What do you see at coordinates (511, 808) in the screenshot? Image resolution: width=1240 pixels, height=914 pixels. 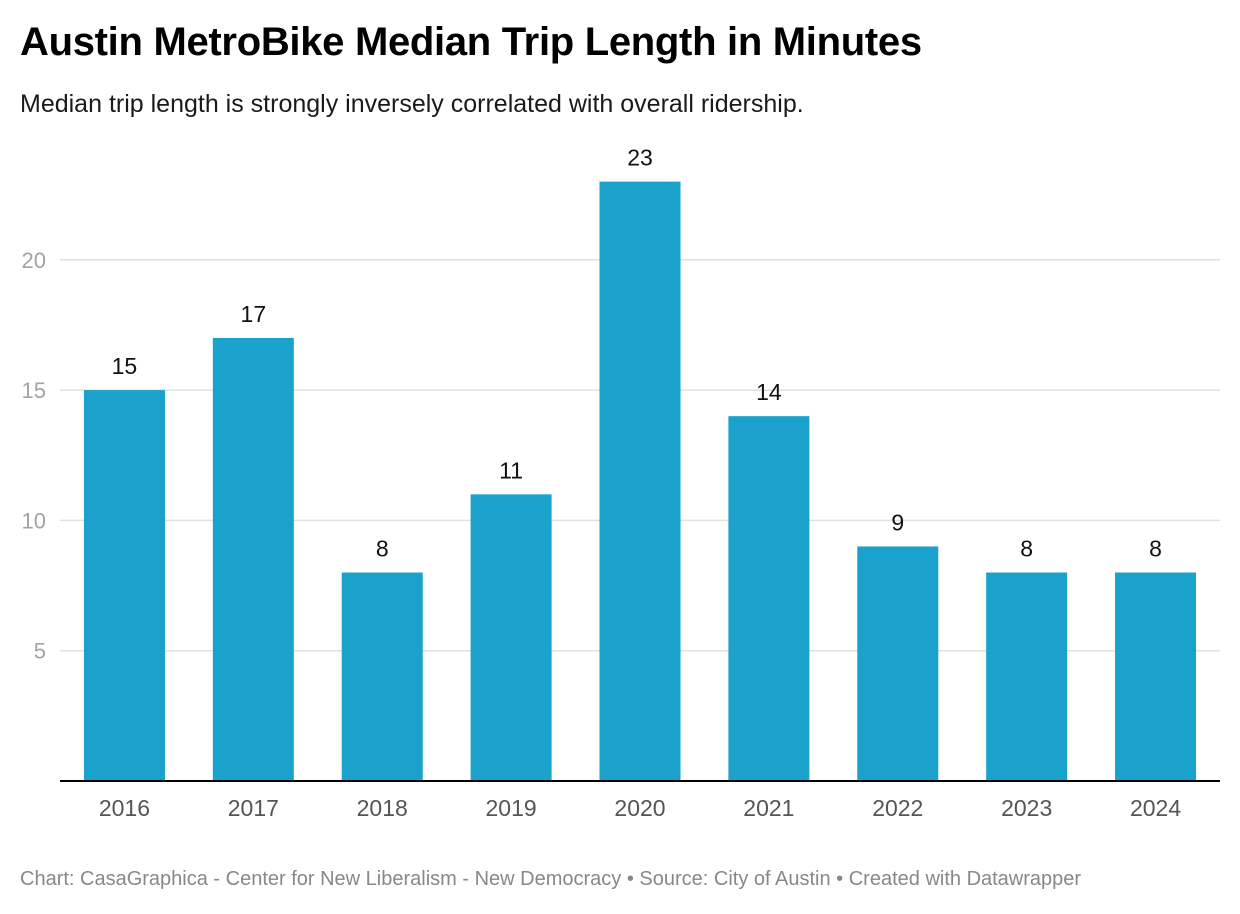 I see `x-tick-label-2019: 2019` at bounding box center [511, 808].